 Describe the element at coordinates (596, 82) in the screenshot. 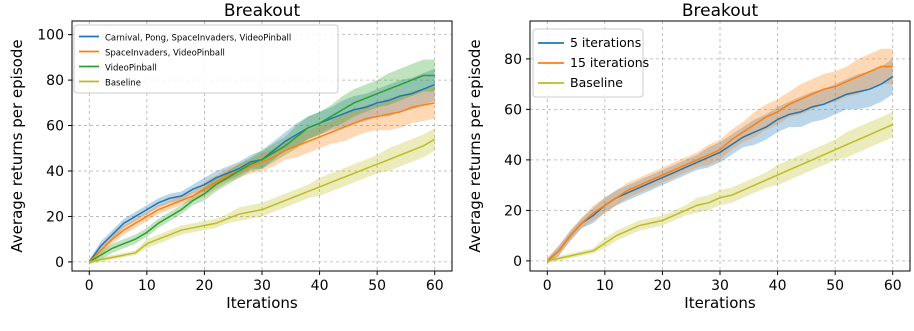

I see `legend-label-3: Baseline` at that location.